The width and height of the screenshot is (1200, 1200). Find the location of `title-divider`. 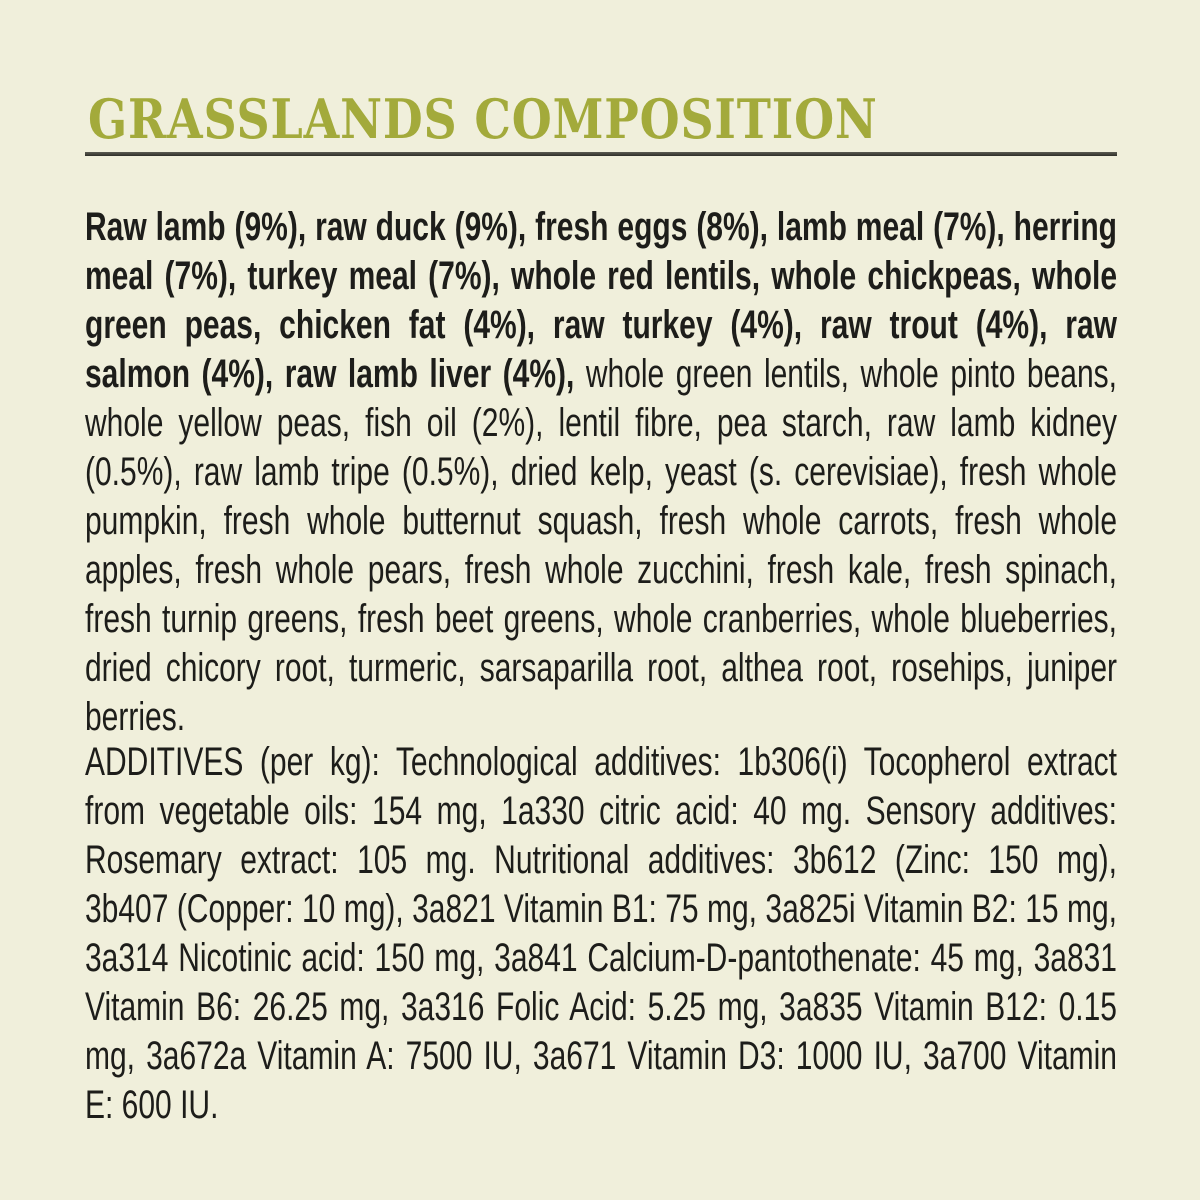

title-divider is located at coordinates (601, 154).